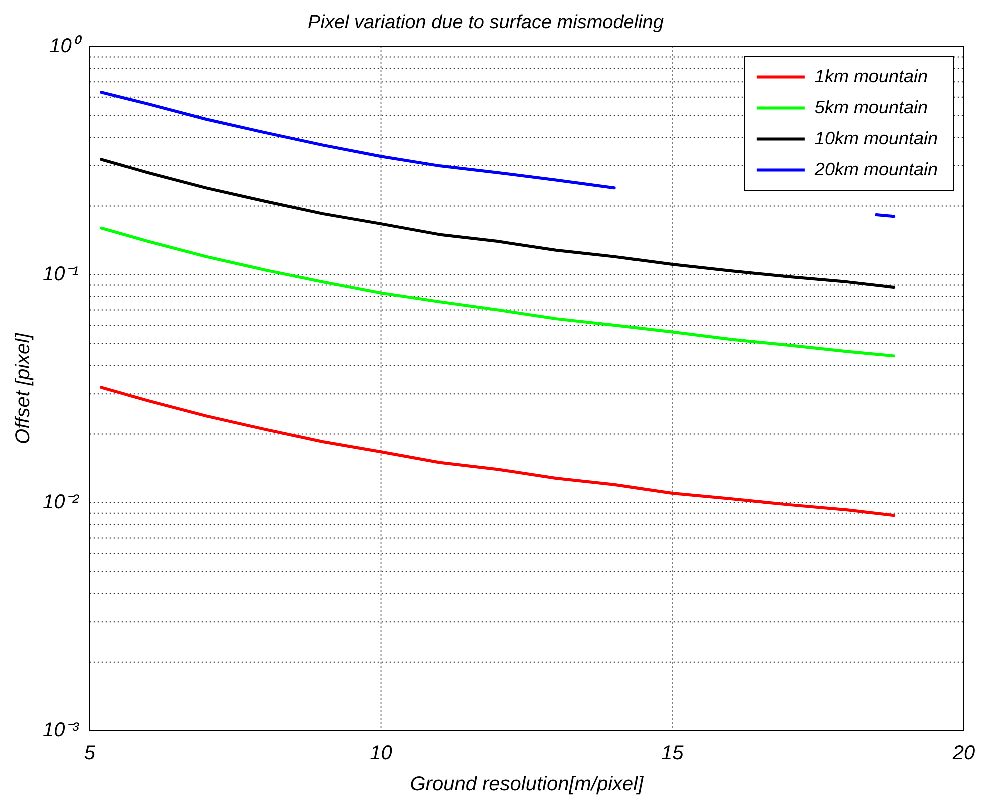  What do you see at coordinates (61, 502) in the screenshot?
I see `y-tick-label: 10⁻²` at bounding box center [61, 502].